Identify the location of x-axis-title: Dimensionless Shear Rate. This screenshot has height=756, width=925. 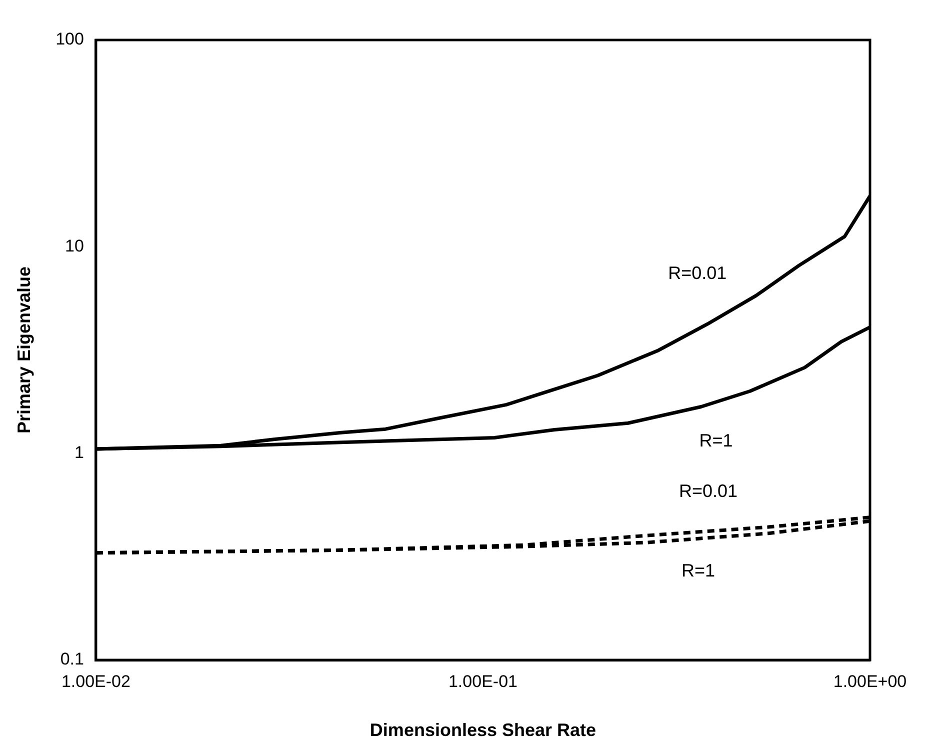
(483, 730).